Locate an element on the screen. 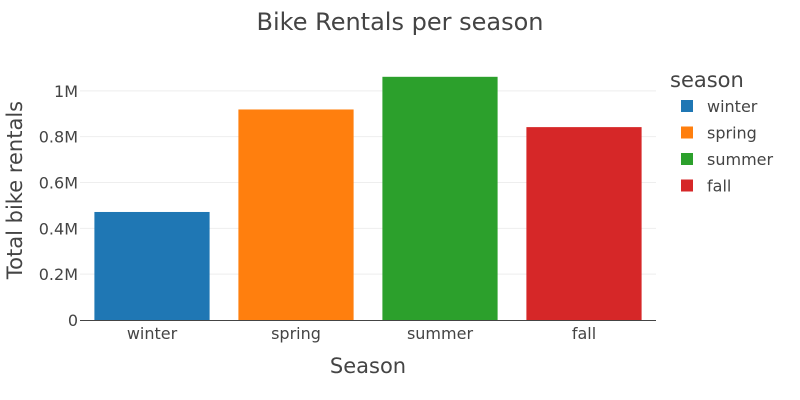  chart-title: Bike Rentals per season is located at coordinates (400, 22).